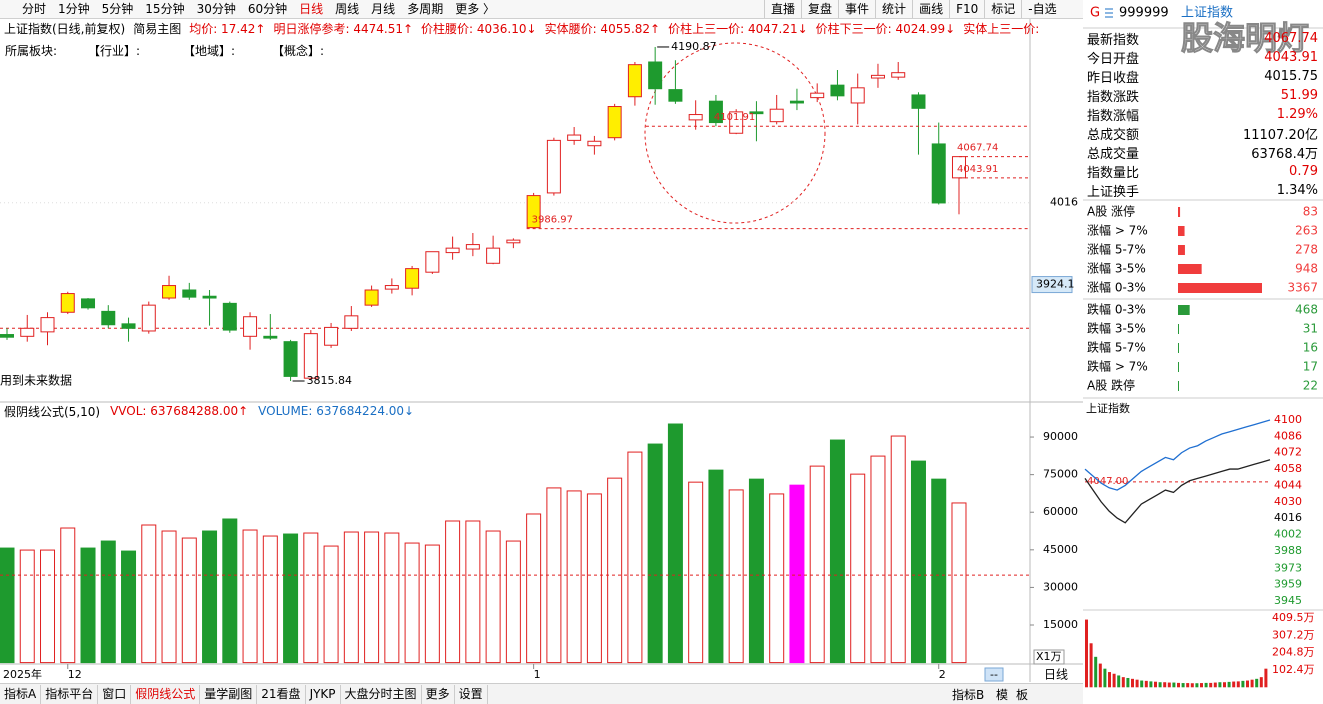 This screenshot has height=704, width=1323. What do you see at coordinates (216, 9) in the screenshot?
I see `period-tab: 30分钟` at bounding box center [216, 9].